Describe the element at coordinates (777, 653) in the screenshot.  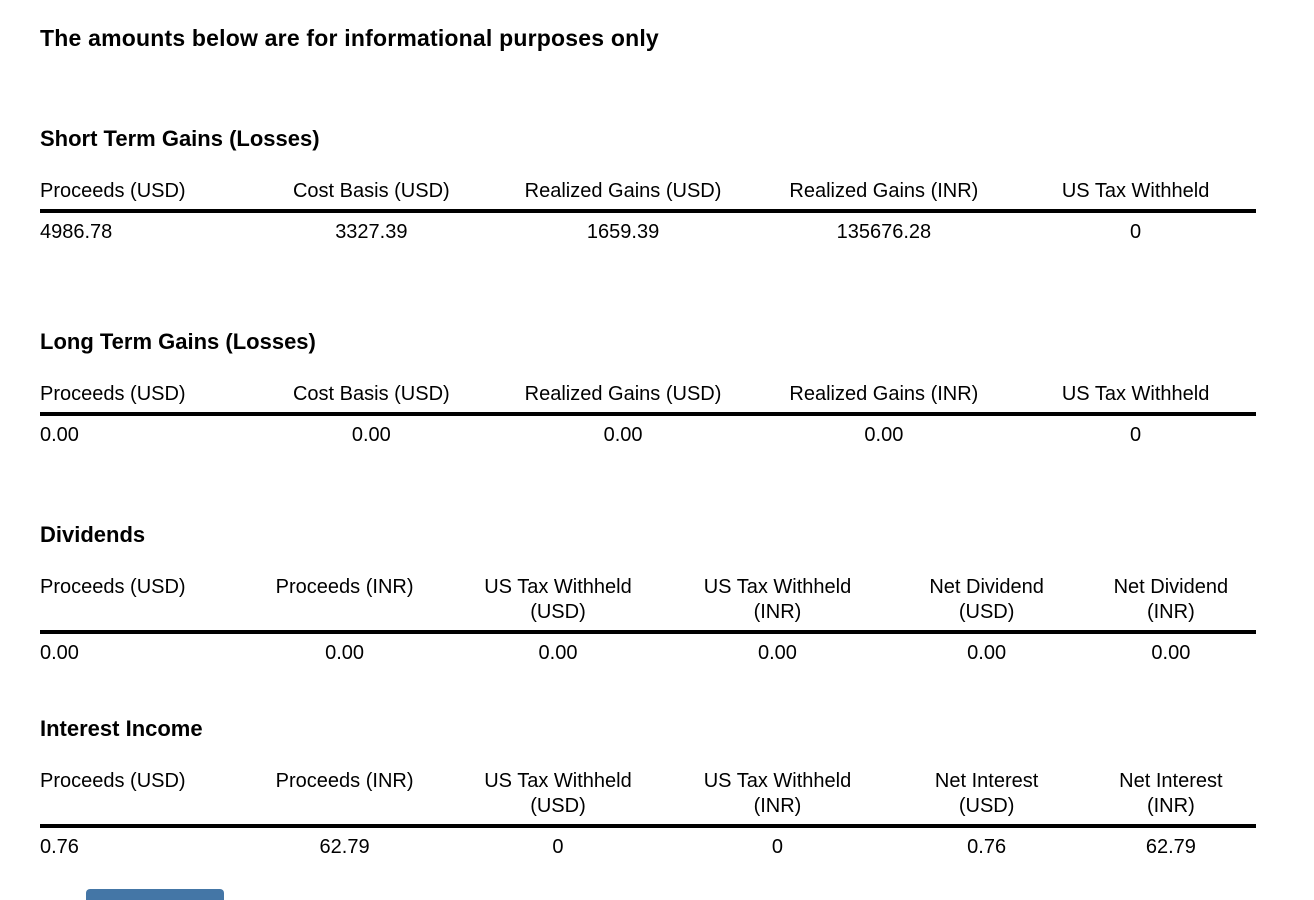
I see `value-us-tax-withheld-inr: 0.00` at that location.